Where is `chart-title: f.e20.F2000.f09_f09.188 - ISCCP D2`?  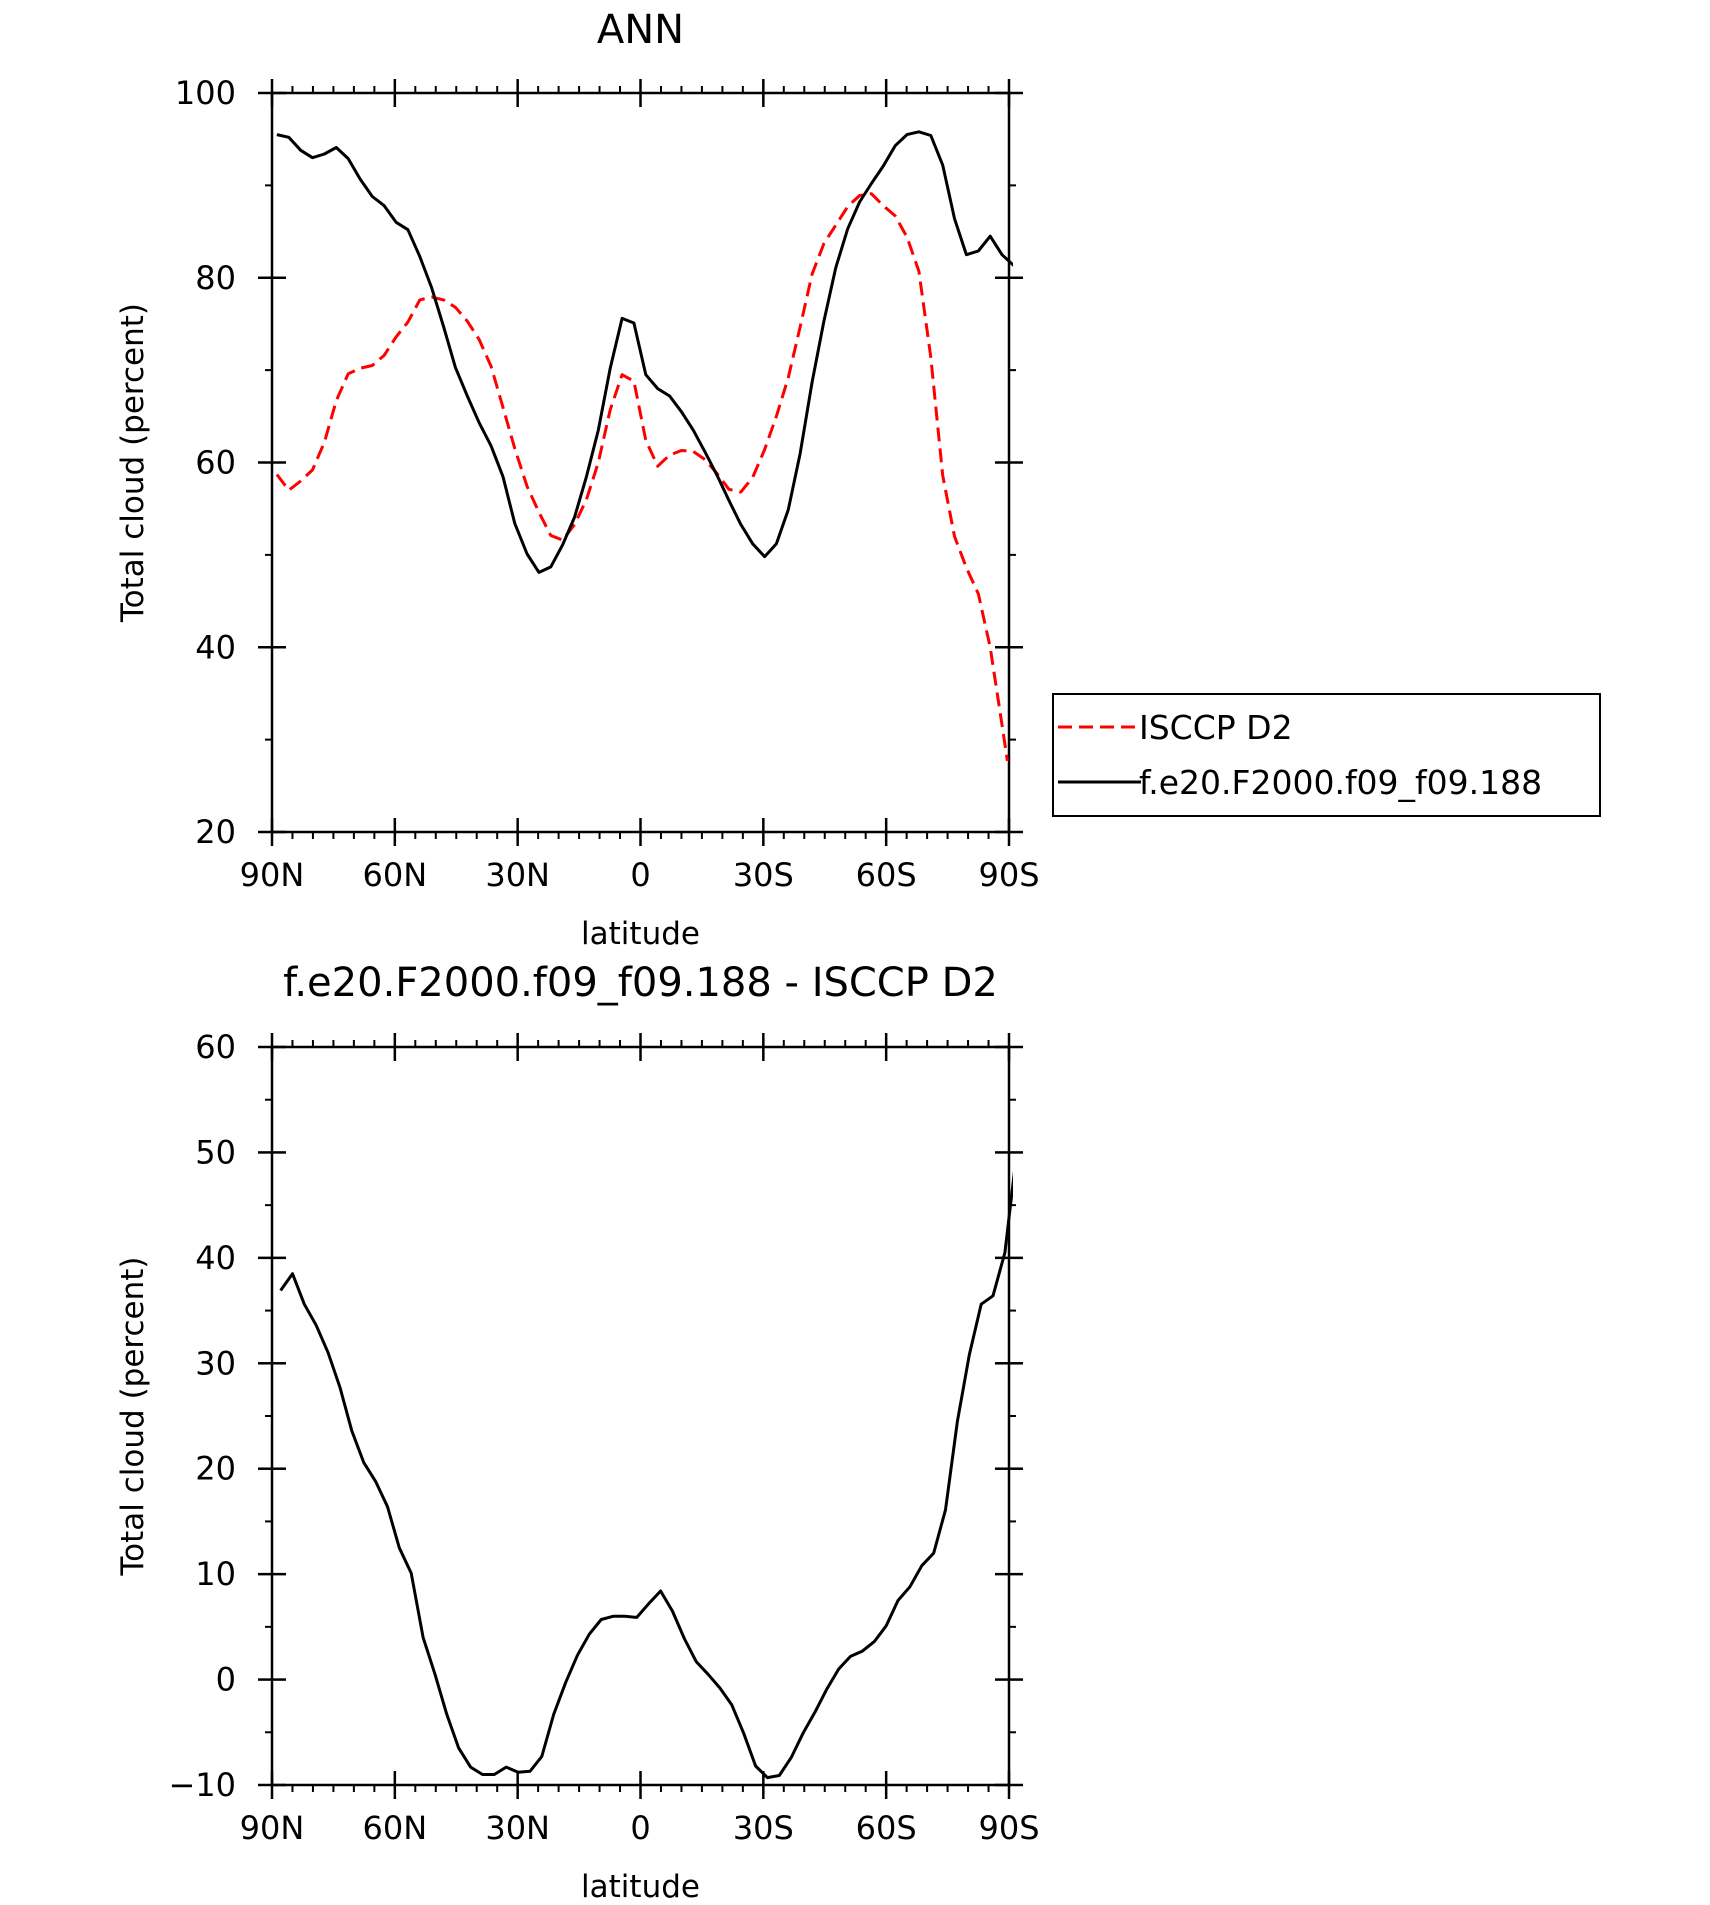 chart-title: f.e20.F2000.f09_f09.188 - ISCCP D2 is located at coordinates (640, 983).